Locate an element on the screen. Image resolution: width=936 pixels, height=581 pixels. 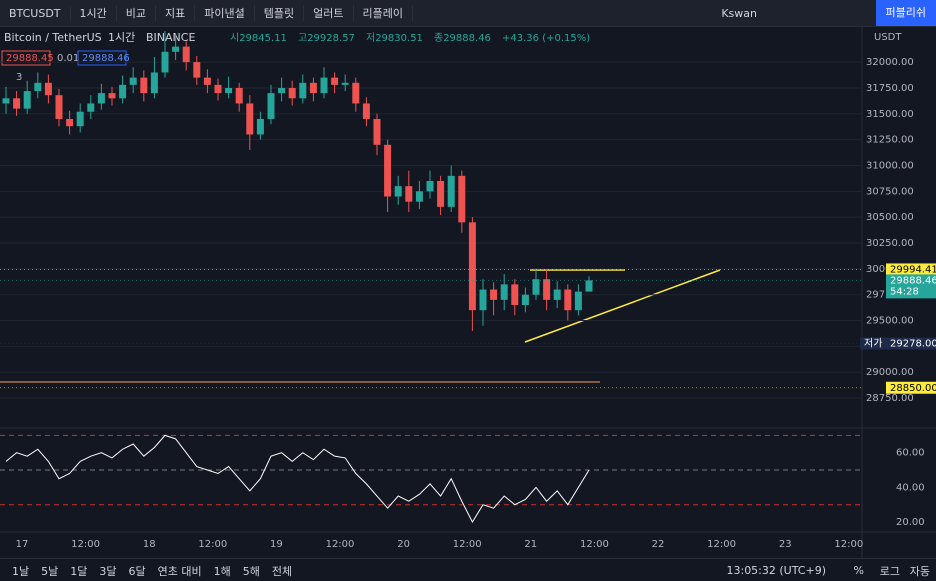
compare: 비교 is located at coordinates (137, 13).